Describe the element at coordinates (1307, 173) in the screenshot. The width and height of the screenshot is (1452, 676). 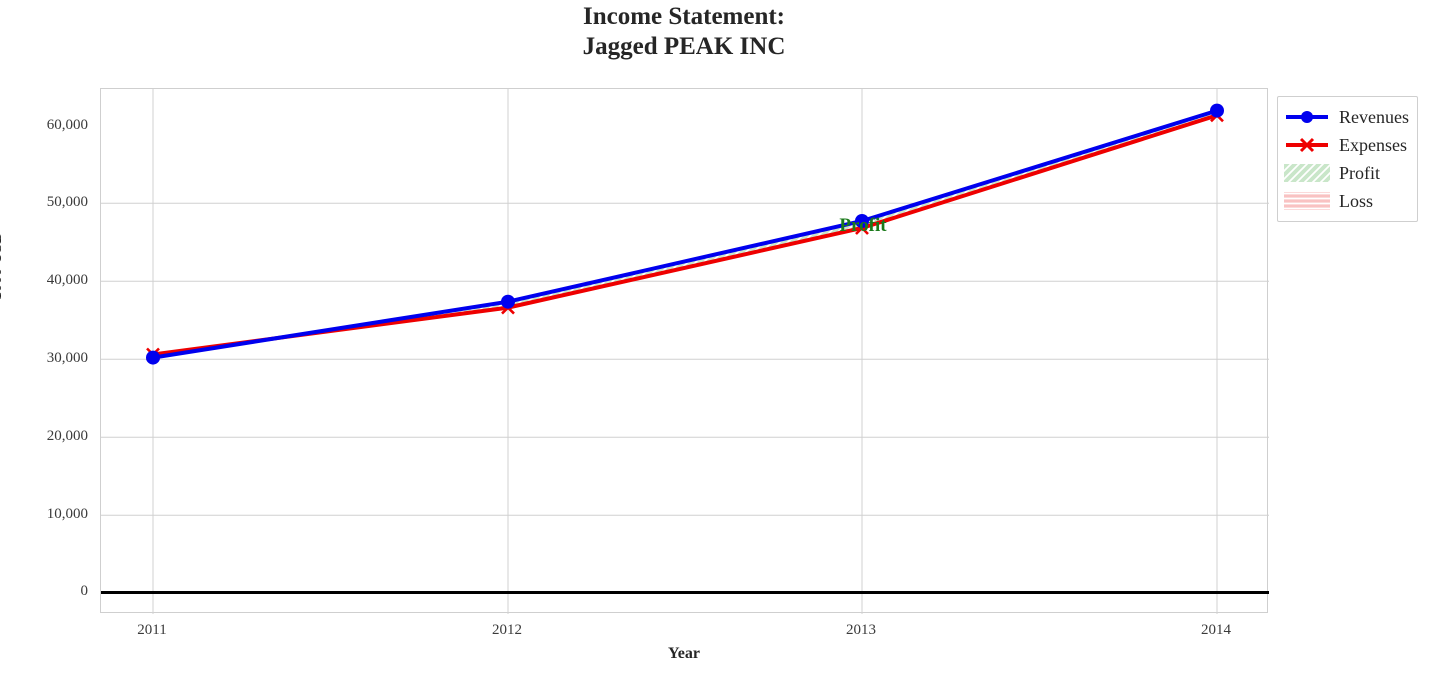
I see `profit-legend-swatch` at that location.